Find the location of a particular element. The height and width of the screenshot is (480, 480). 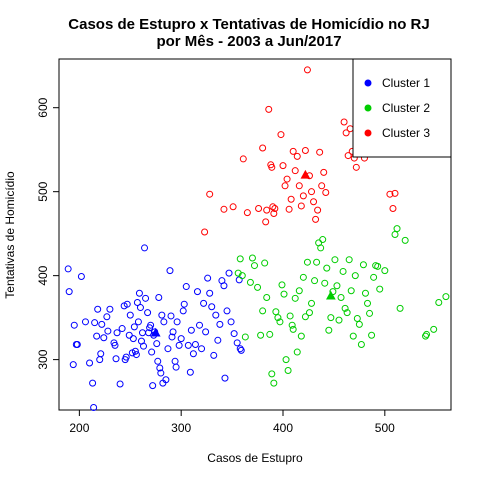

chart-title-line-2: por Mês - 2003 a Jun/2017 is located at coordinates (248, 41).